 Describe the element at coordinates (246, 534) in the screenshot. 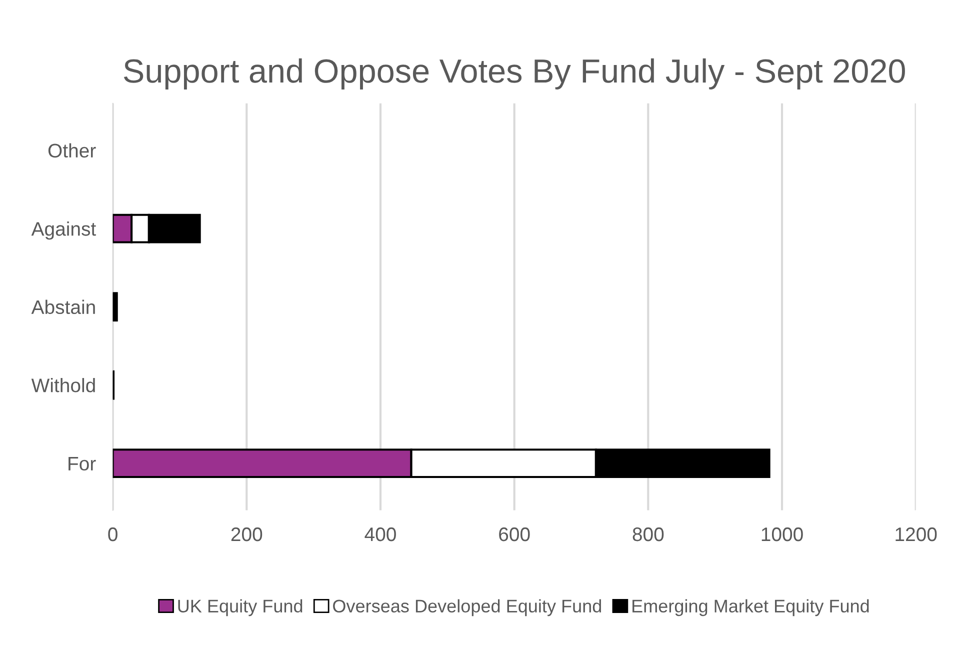

I see `x-tick-label: 200` at that location.